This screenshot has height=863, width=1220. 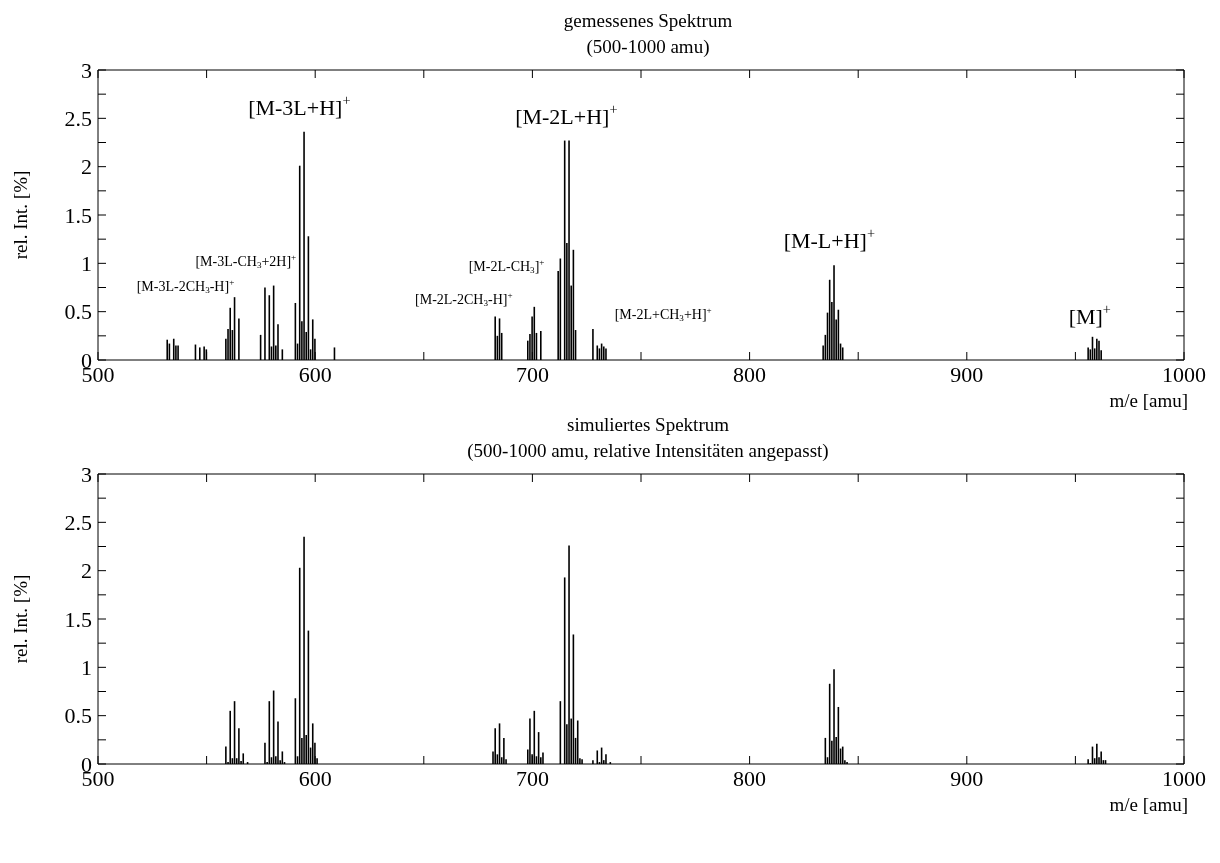 What do you see at coordinates (506, 266) in the screenshot?
I see `annotation: [M-2L-CH$_{3}$]$^{+}$` at bounding box center [506, 266].